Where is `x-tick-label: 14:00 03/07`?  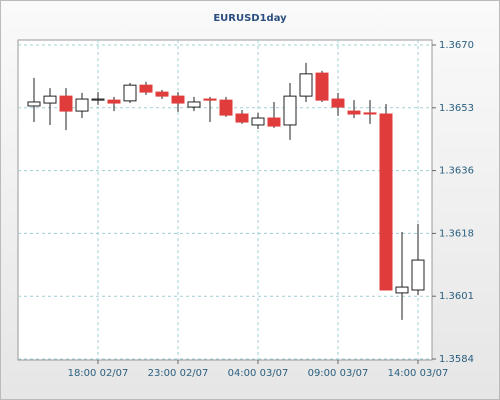 x-tick-label: 14:00 03/07 is located at coordinates (418, 373).